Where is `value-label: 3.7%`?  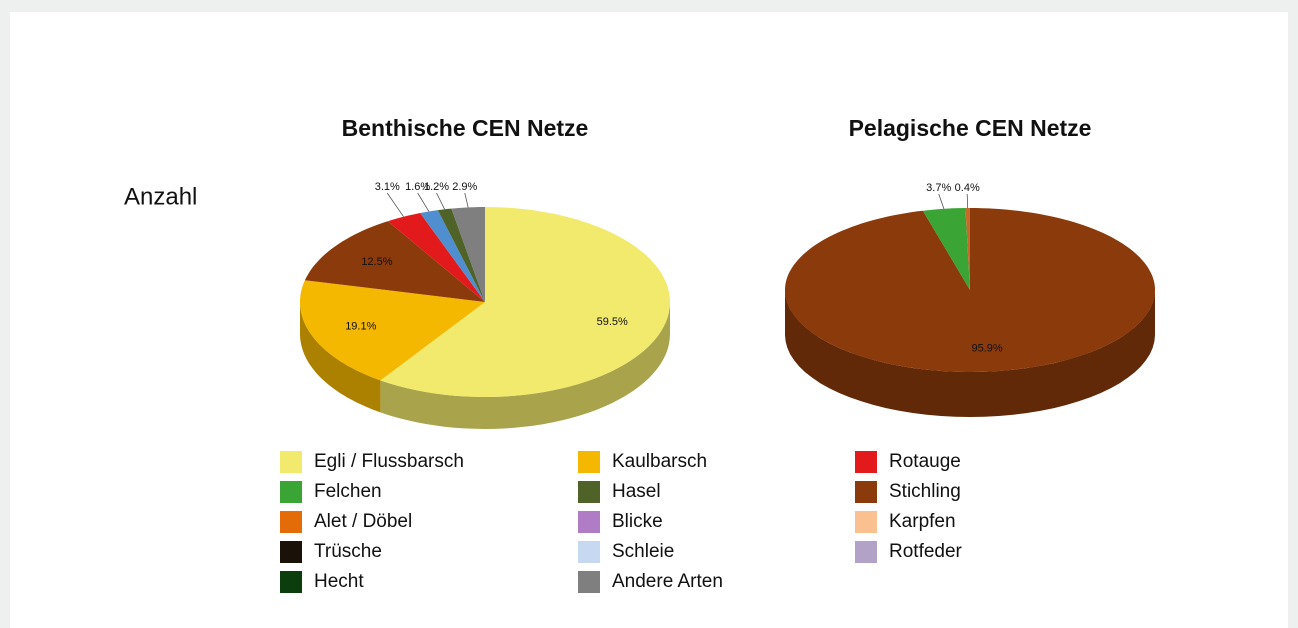
value-label: 3.7% is located at coordinates (938, 188).